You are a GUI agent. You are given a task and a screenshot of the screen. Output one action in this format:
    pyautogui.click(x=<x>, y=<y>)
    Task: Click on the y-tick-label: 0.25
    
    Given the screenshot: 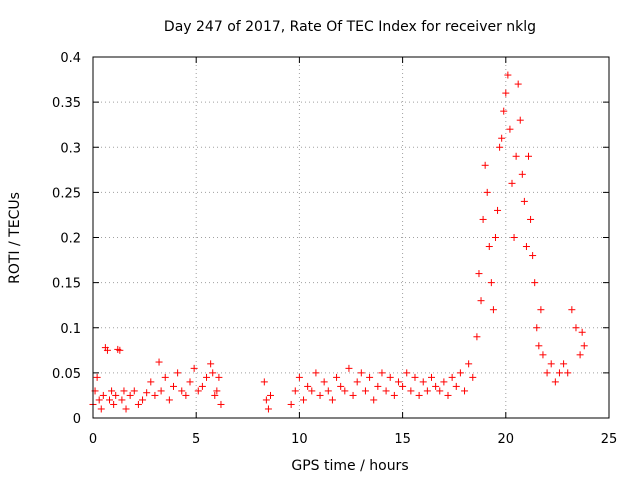 What is the action you would take?
    pyautogui.click(x=66, y=193)
    